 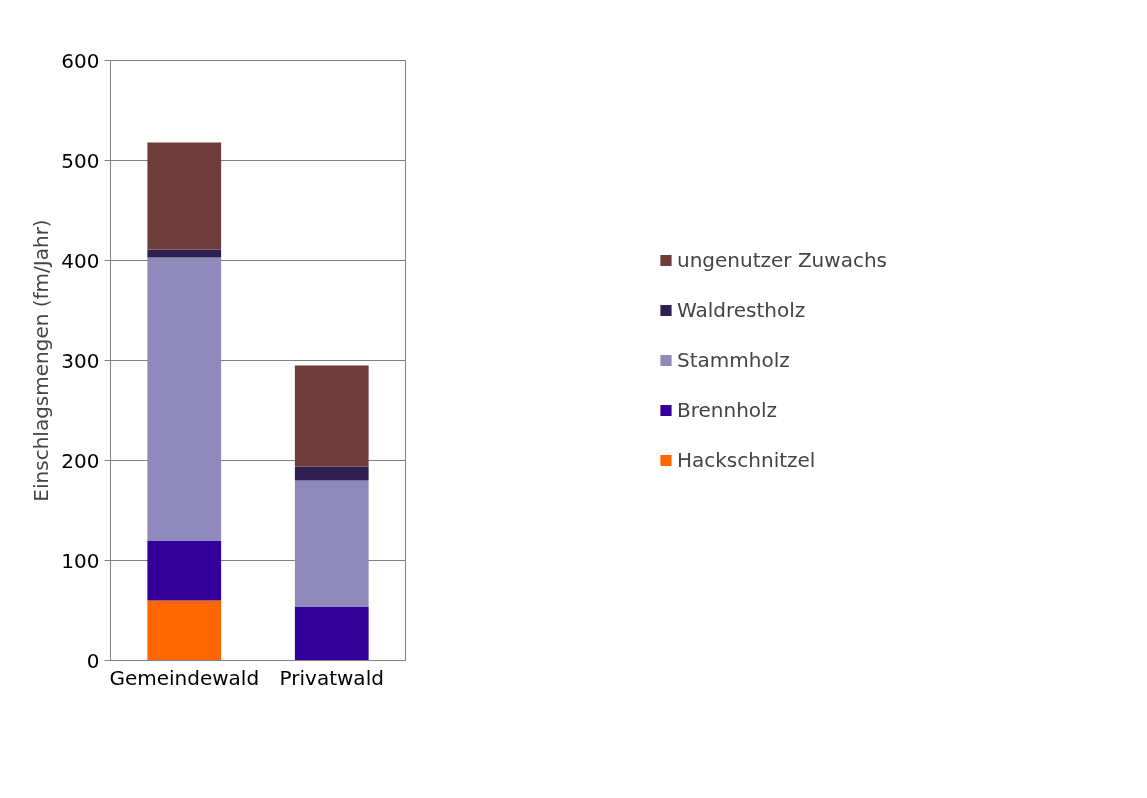 What do you see at coordinates (80, 360) in the screenshot?
I see `y-tick-label: 300` at bounding box center [80, 360].